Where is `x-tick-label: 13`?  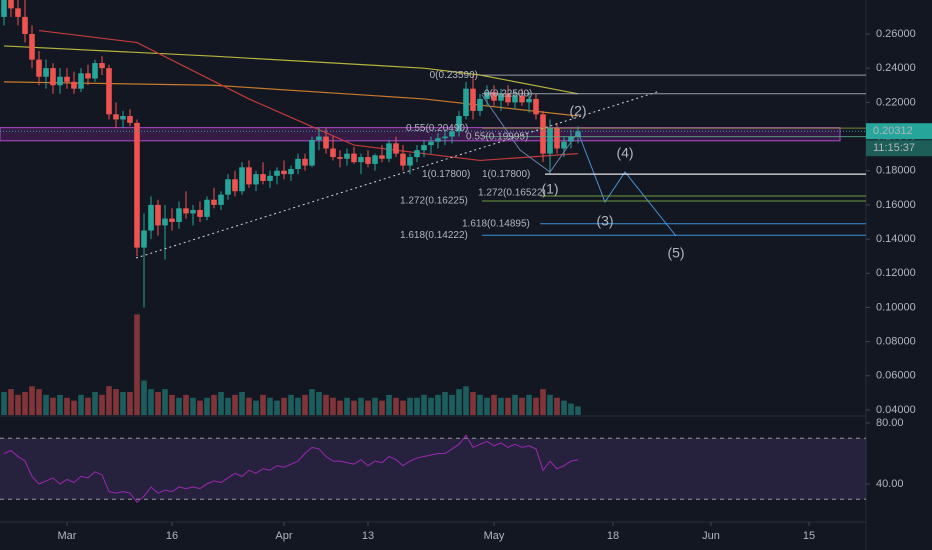 x-tick-label: 13 is located at coordinates (368, 536).